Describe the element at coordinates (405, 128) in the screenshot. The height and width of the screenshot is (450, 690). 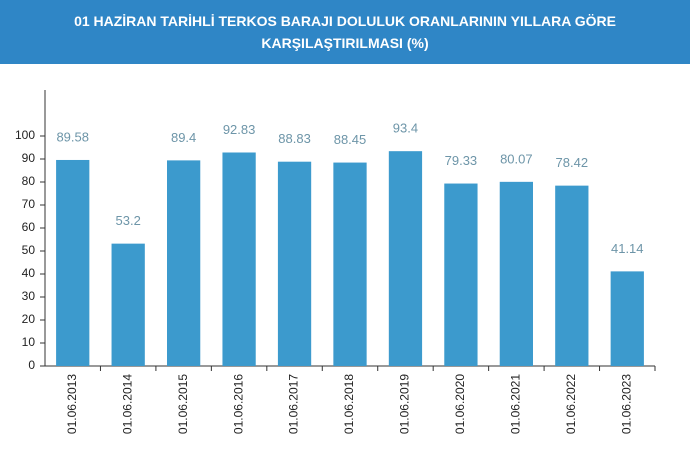
I see `value-label: 93.4` at that location.